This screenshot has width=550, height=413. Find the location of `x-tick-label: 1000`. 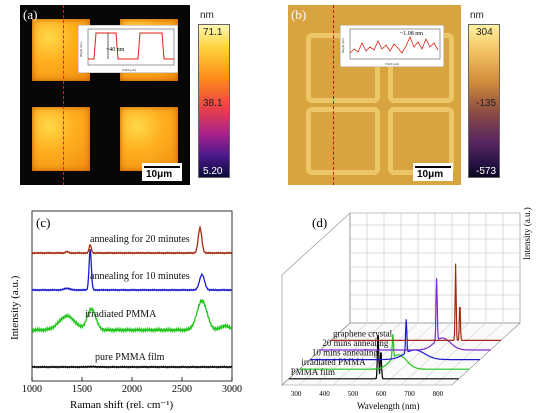

x-tick-label: 1000 is located at coordinates (32, 389).